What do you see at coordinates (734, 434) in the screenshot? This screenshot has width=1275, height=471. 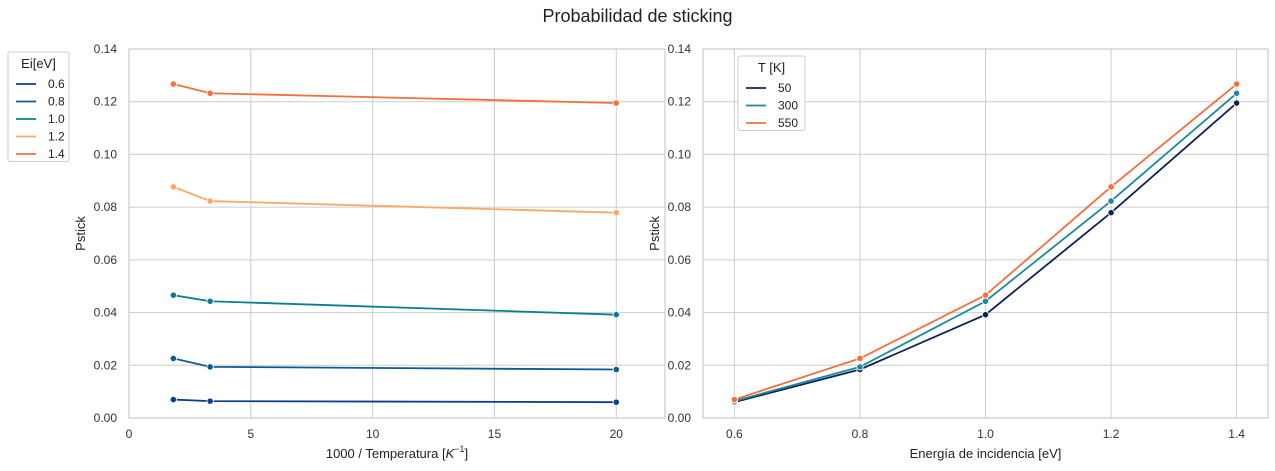 I see `x-tick-label: 0.6` at bounding box center [734, 434].